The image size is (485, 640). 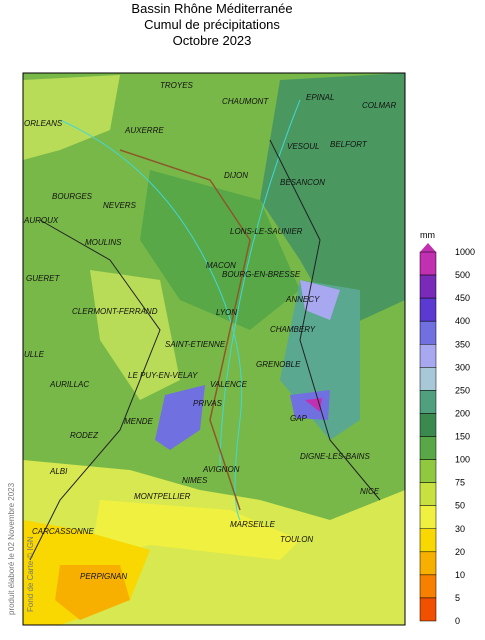 I want to click on city-label: PERPIGNAN, so click(x=103, y=576).